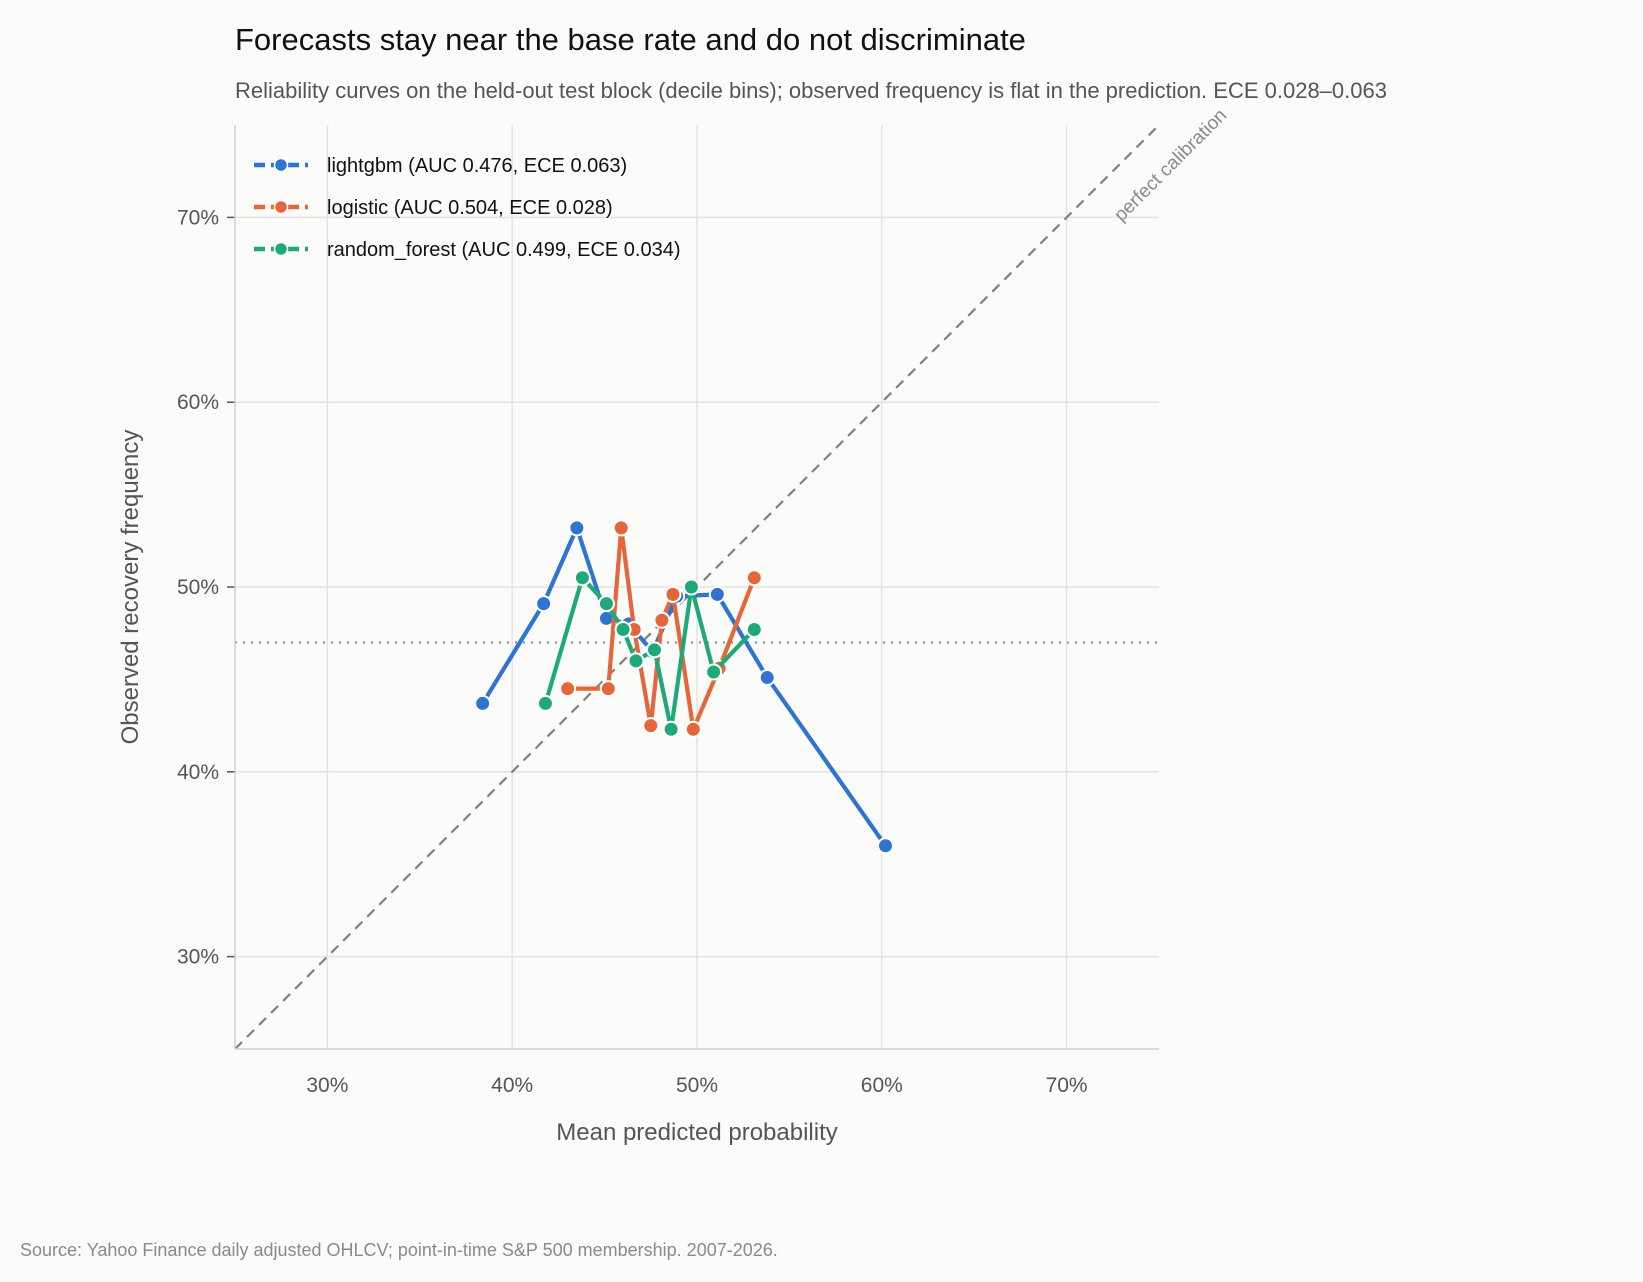 The image size is (1643, 1282). Describe the element at coordinates (1170, 165) in the screenshot. I see `perfect-calibration-label: perfect calibration` at that location.